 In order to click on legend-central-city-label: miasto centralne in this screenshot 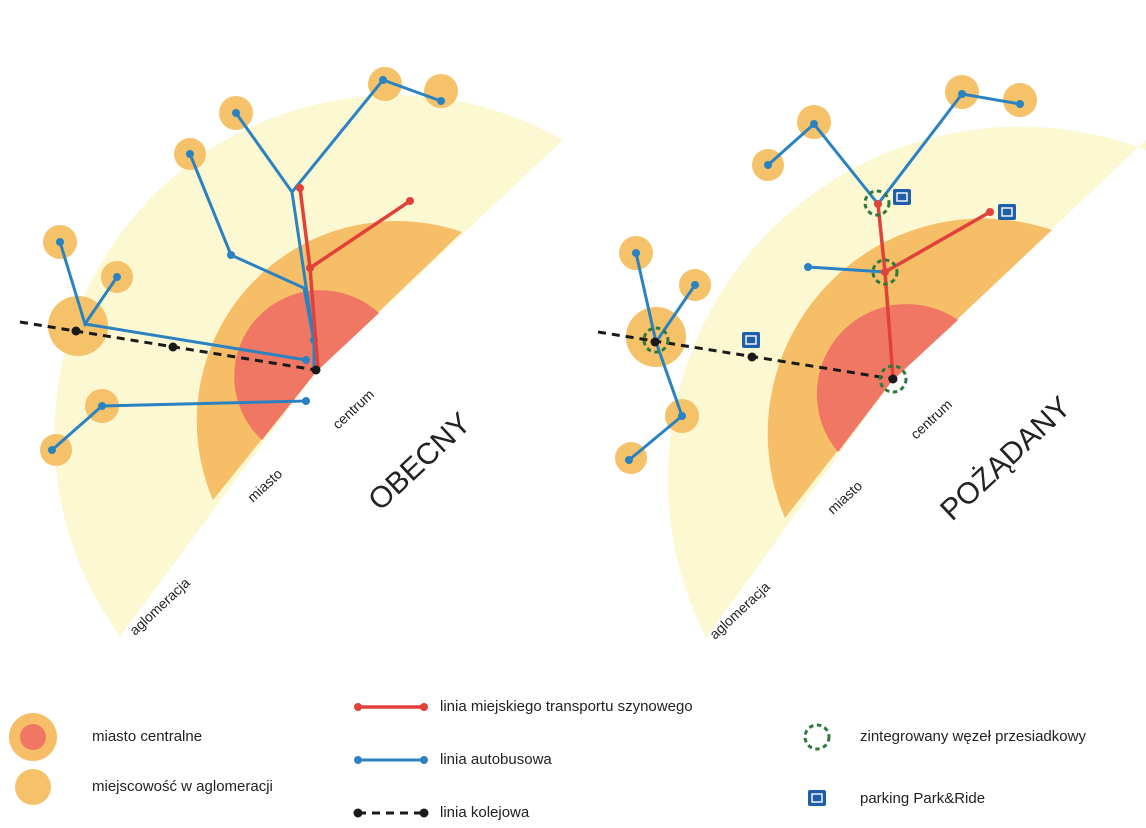, I will do `click(147, 736)`.